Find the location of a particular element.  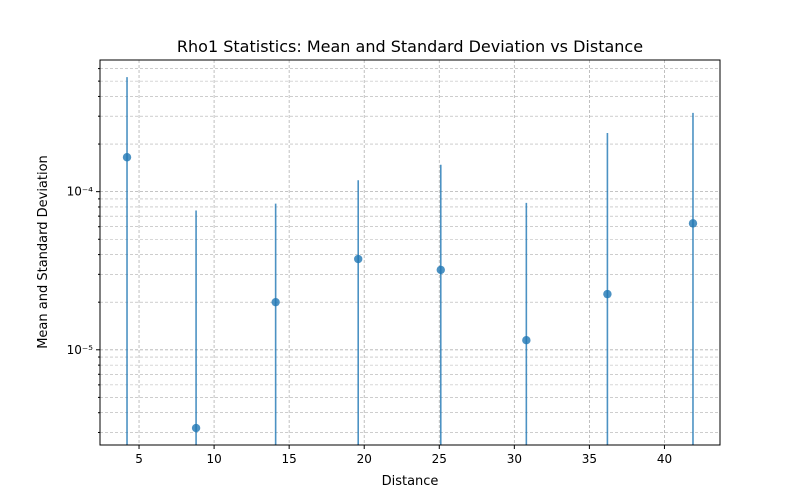

x-tick-label: 10 is located at coordinates (213, 459).